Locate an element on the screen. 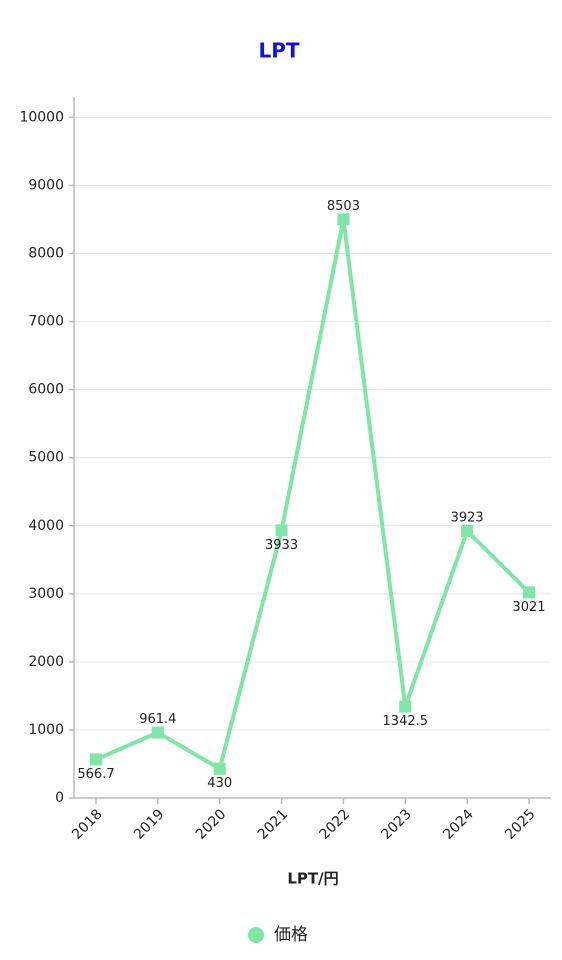 The height and width of the screenshot is (960, 562). chart-title: LPT is located at coordinates (278, 51).